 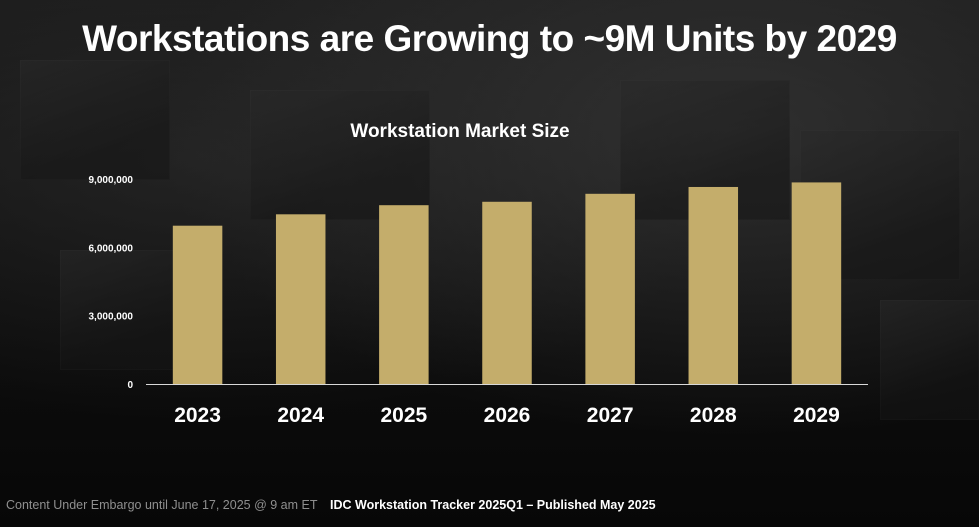 What do you see at coordinates (130, 385) in the screenshot?
I see `y-tick-label: 0` at bounding box center [130, 385].